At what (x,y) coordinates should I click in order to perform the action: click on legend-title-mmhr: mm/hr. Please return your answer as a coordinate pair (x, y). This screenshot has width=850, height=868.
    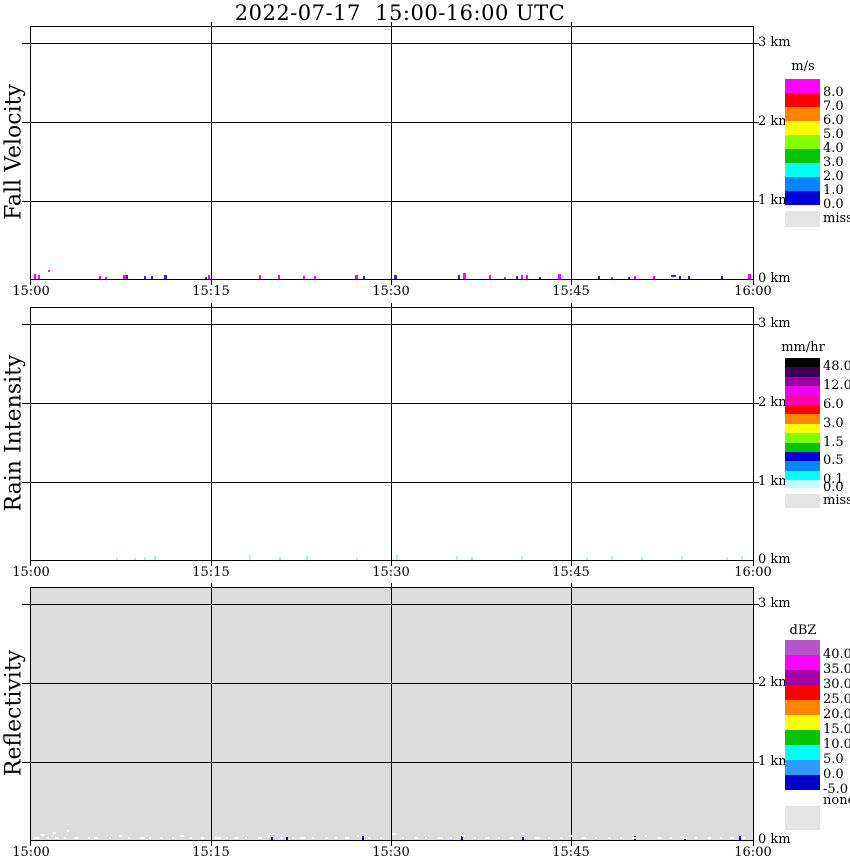
    Looking at the image, I should click on (803, 347).